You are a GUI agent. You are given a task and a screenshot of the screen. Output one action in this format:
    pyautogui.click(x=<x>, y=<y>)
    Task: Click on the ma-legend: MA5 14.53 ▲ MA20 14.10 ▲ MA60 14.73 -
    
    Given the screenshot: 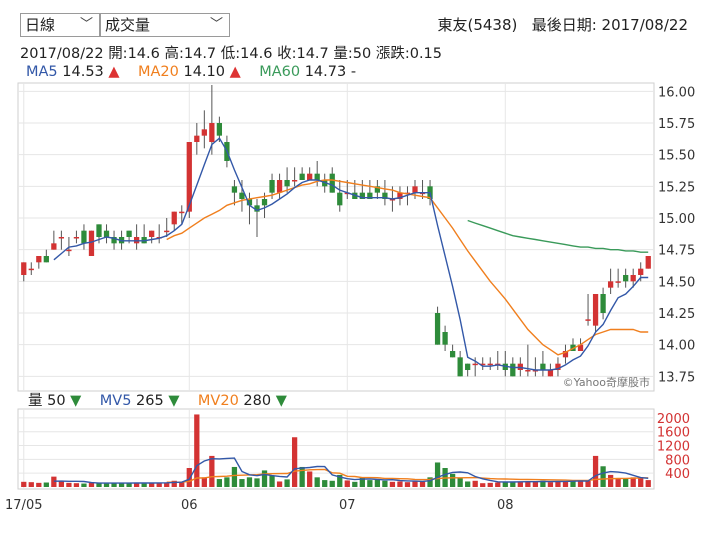 What is the action you would take?
    pyautogui.click(x=191, y=72)
    